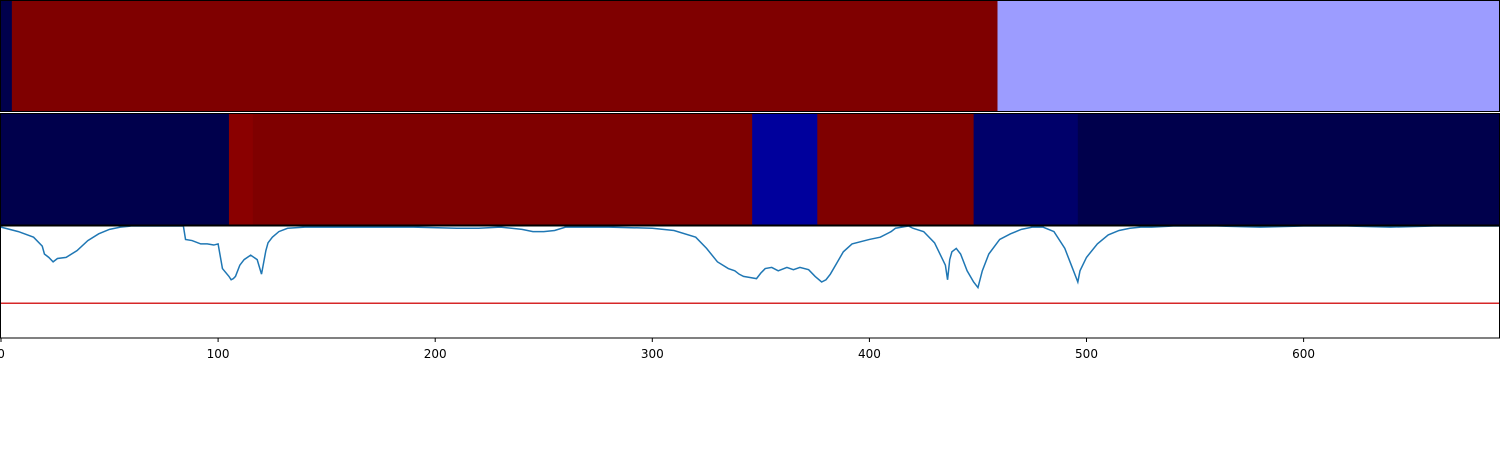 This screenshot has width=1500, height=450. What do you see at coordinates (749, 257) in the screenshot?
I see `series-line` at bounding box center [749, 257].